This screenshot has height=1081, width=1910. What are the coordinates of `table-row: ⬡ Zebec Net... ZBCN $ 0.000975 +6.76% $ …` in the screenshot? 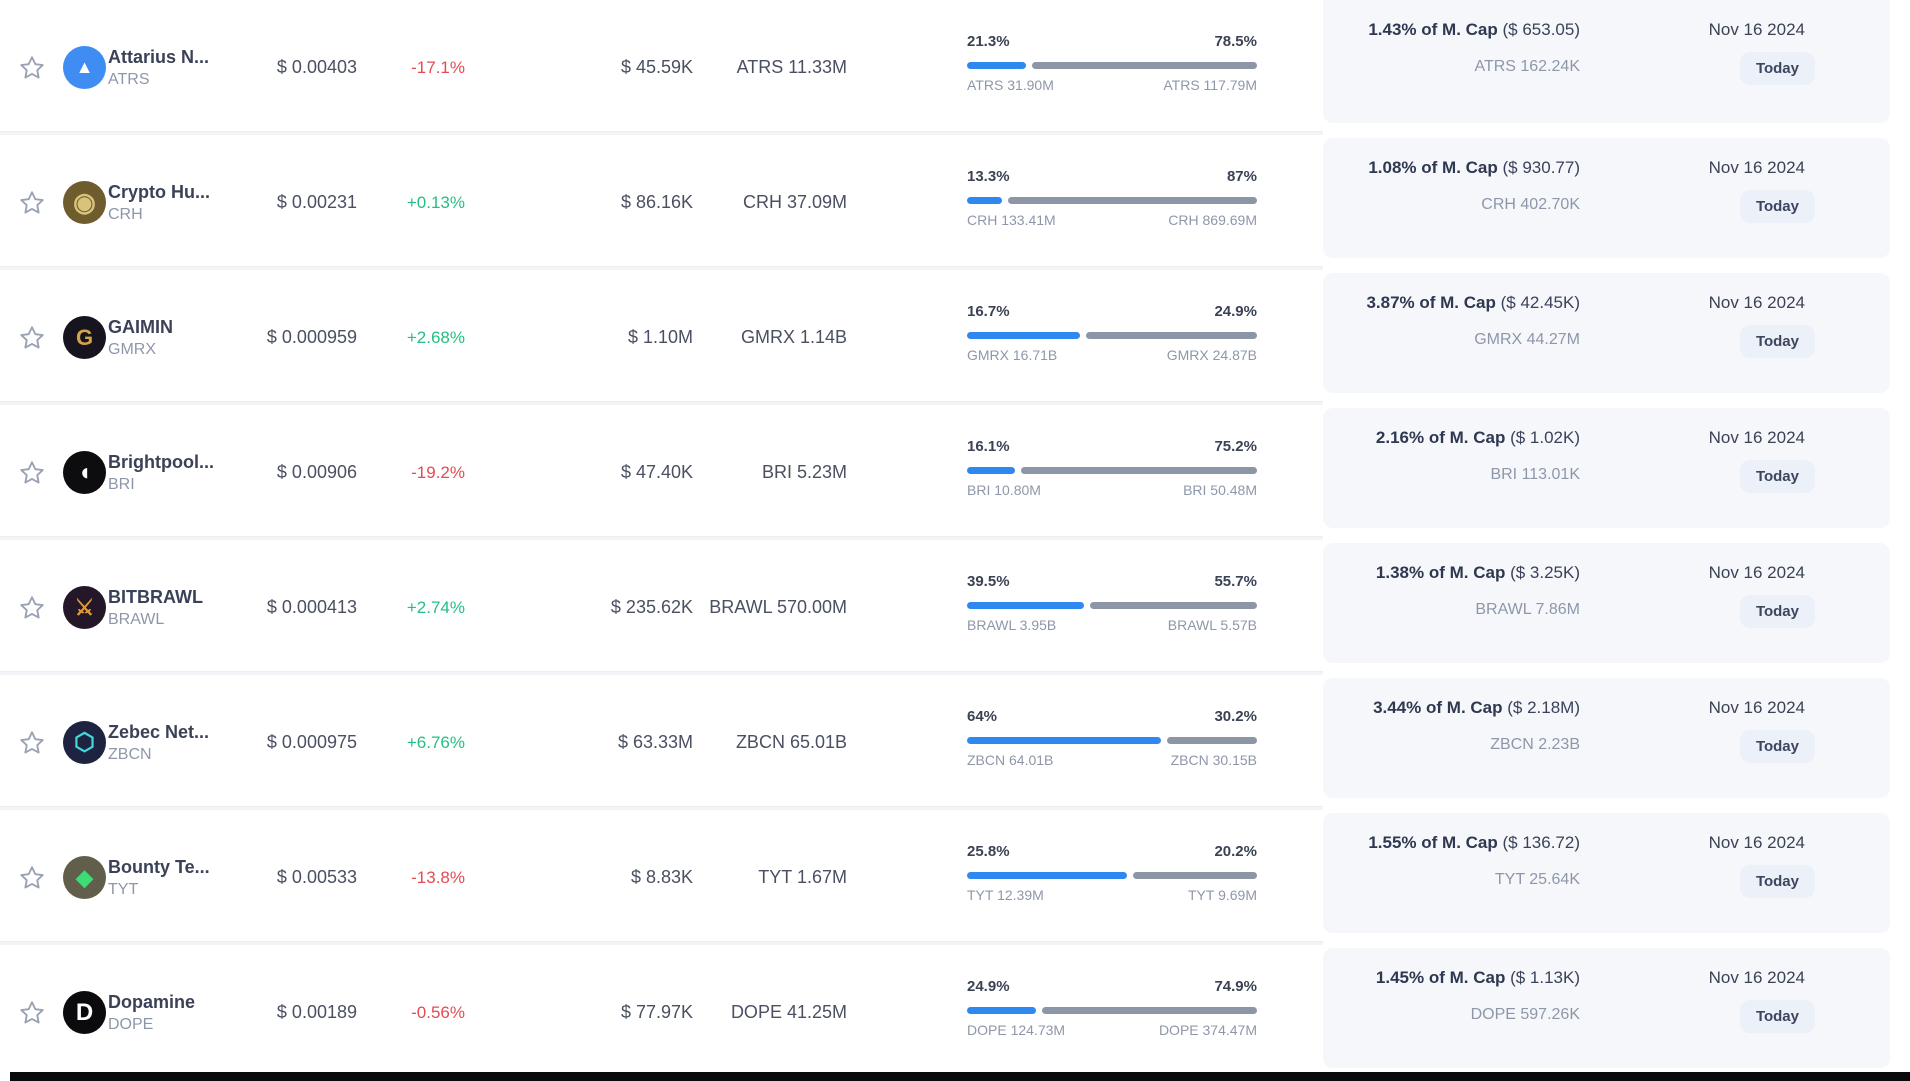 It's located at (955, 742).